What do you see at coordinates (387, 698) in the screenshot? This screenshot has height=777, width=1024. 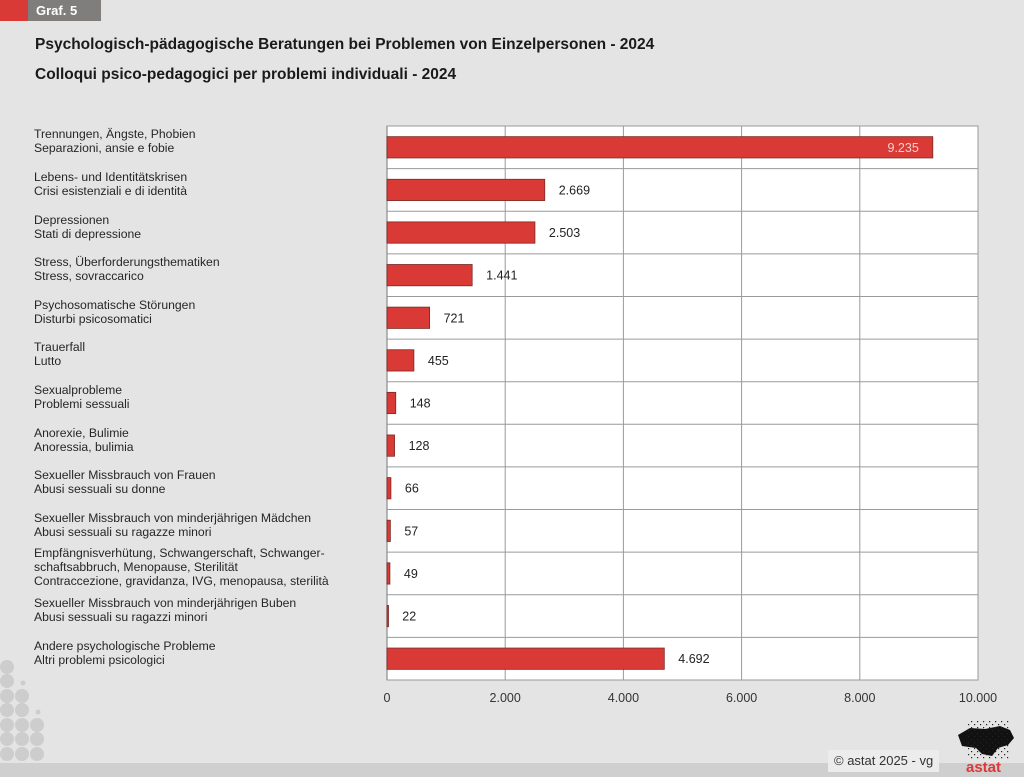 I see `x-tick-label: 0` at bounding box center [387, 698].